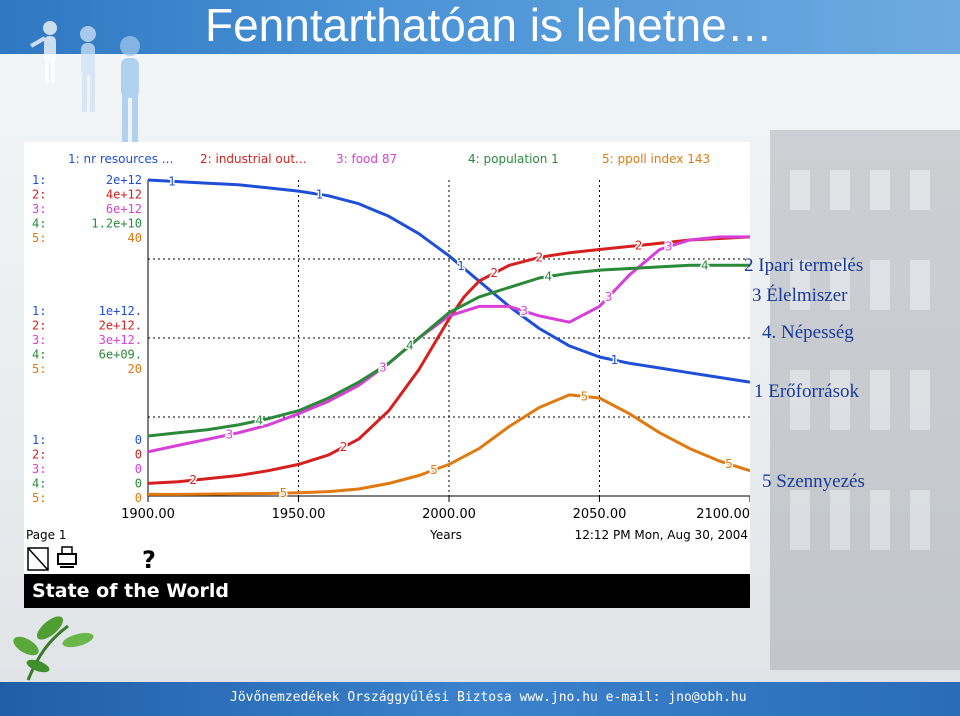 The height and width of the screenshot is (716, 960). I want to click on people-logo-icon, so click(85, 81).